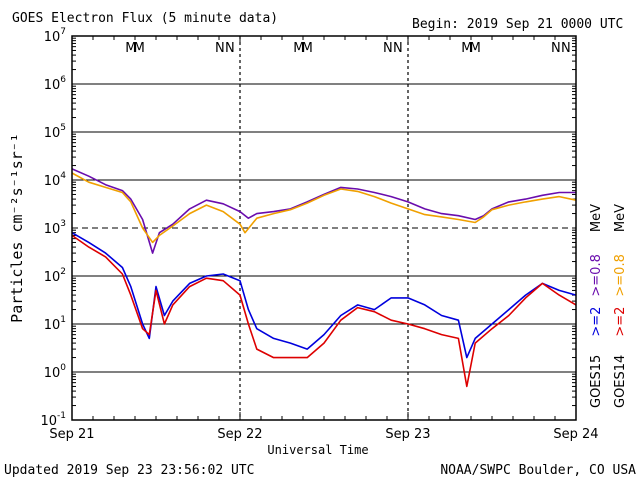  I want to click on x-tick-label: Sep 24, so click(575, 434).